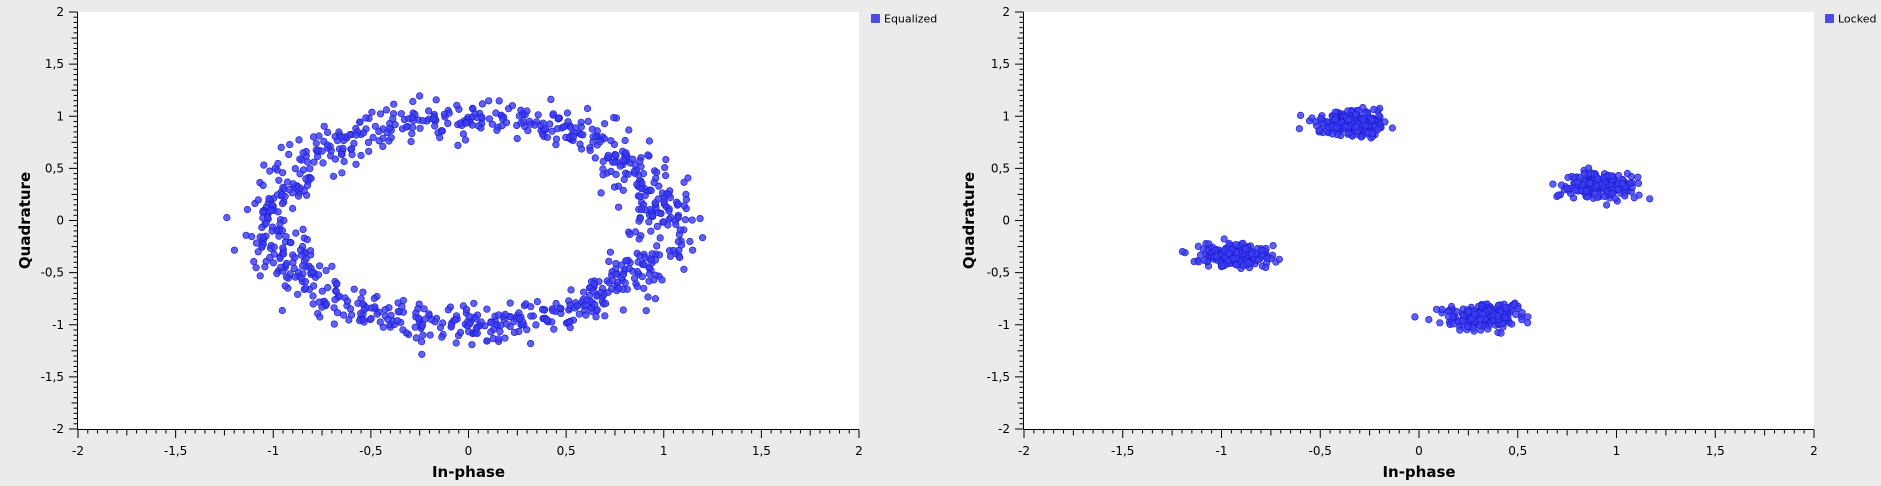 Image resolution: width=1881 pixels, height=486 pixels. Describe the element at coordinates (1715, 451) in the screenshot. I see `x-tick-label: 1,5` at that location.